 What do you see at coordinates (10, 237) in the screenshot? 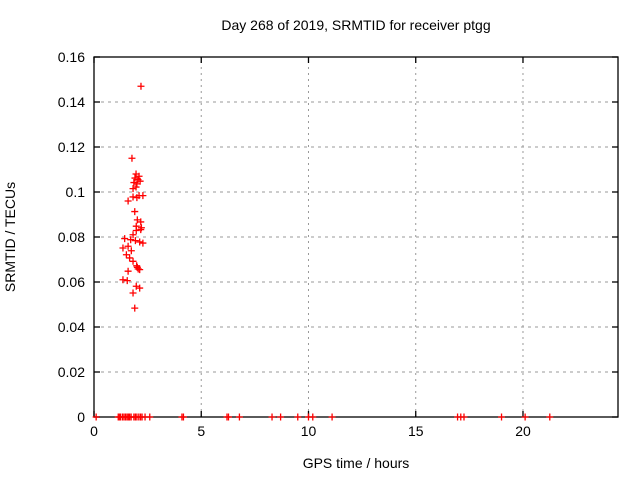
I see `y-axis-label: SRMTID / TECUs` at bounding box center [10, 237].